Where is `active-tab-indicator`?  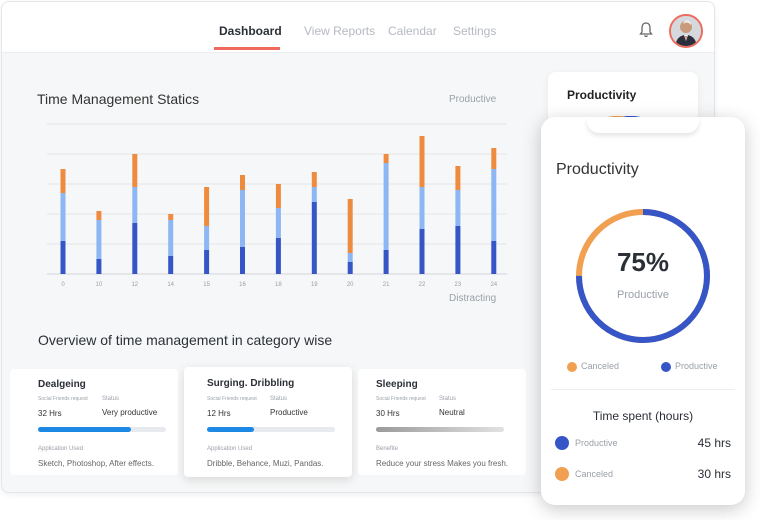 active-tab-indicator is located at coordinates (247, 48).